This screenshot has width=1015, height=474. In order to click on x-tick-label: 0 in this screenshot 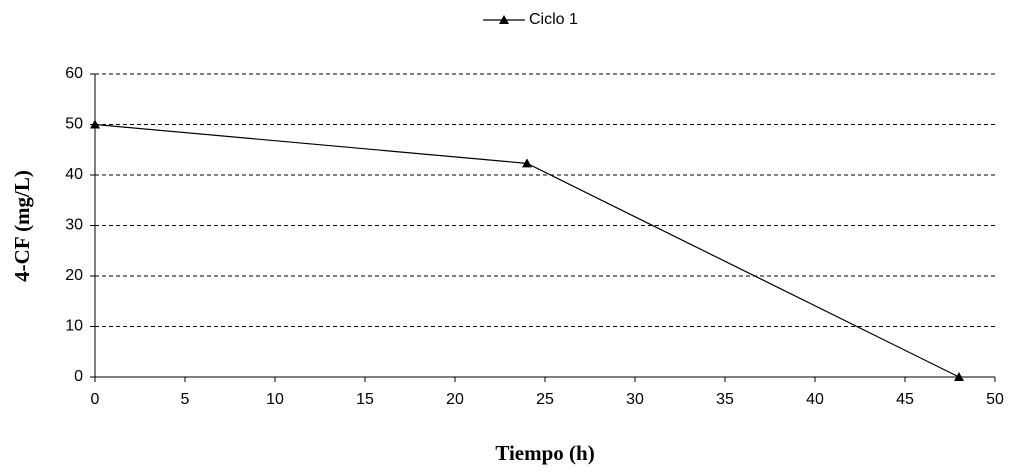, I will do `click(95, 399)`.